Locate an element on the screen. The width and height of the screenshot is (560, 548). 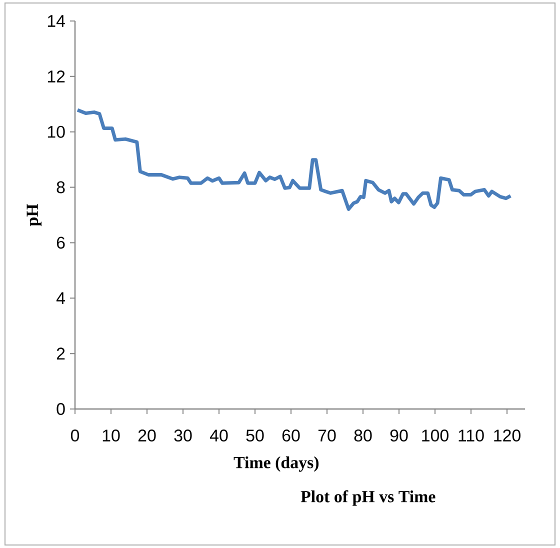
line-series is located at coordinates (294, 159).